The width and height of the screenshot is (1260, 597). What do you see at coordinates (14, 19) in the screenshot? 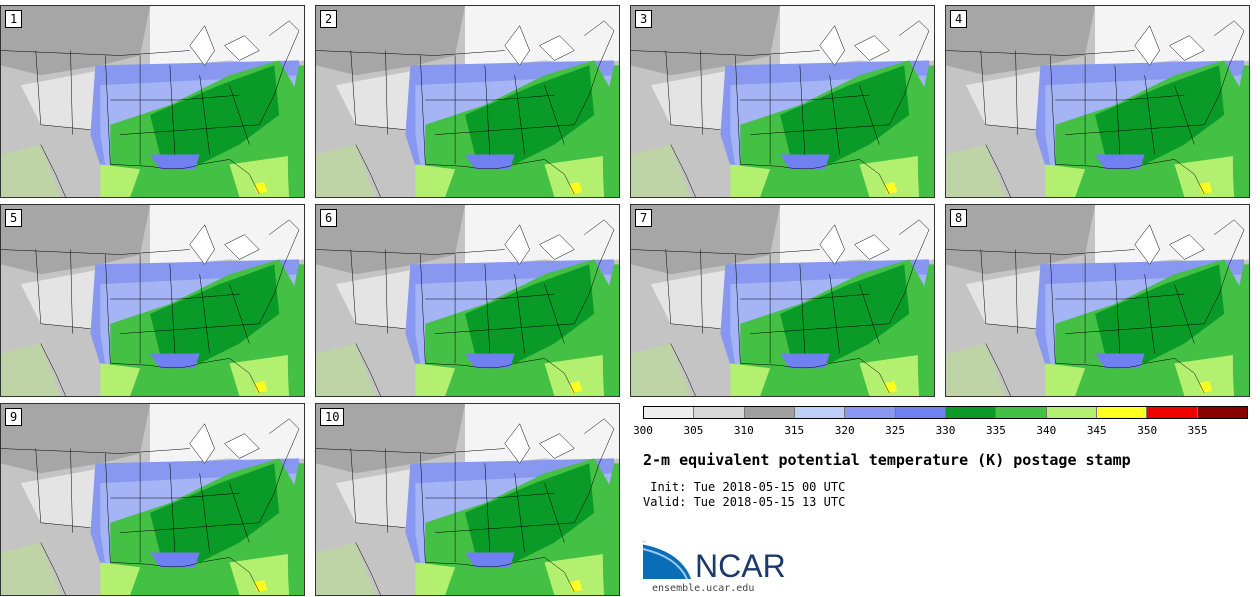
I see `panel-number: 1` at bounding box center [14, 19].